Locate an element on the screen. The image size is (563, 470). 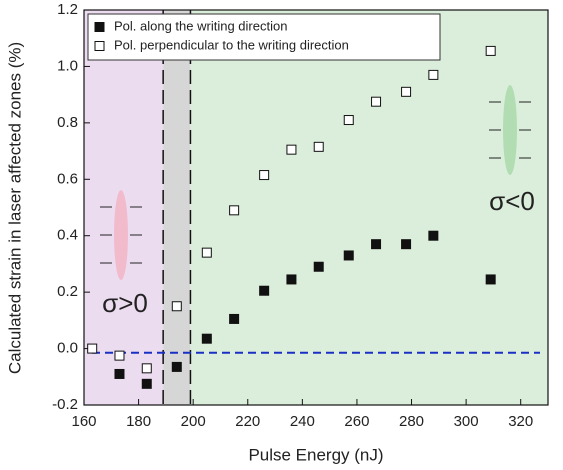
y-tick-label: 0.8 is located at coordinates (67, 122).